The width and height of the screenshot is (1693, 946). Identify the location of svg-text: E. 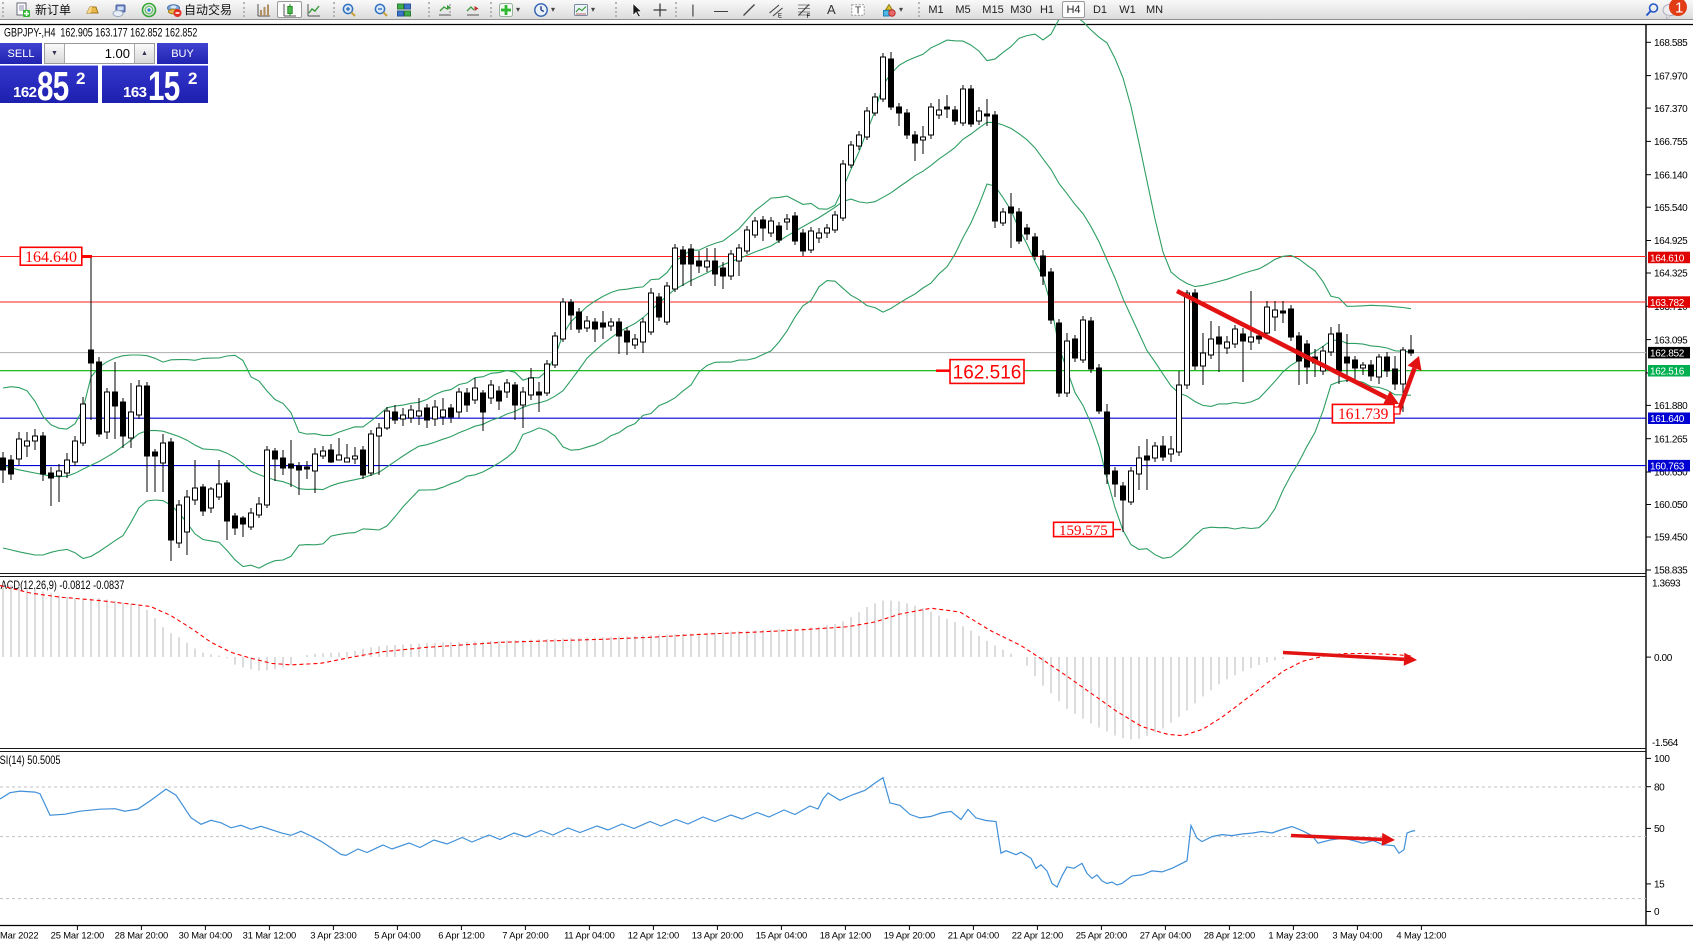
(780, 15).